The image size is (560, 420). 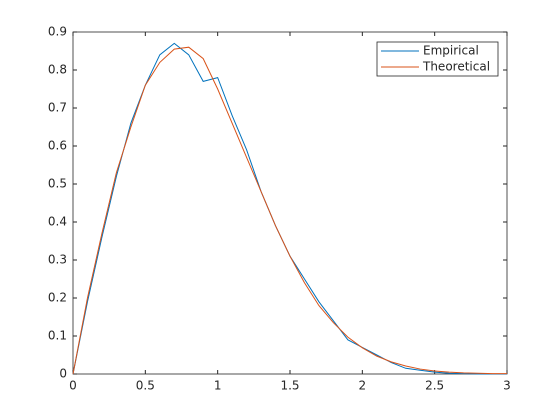 I want to click on x-tick-label: 3, so click(x=507, y=386).